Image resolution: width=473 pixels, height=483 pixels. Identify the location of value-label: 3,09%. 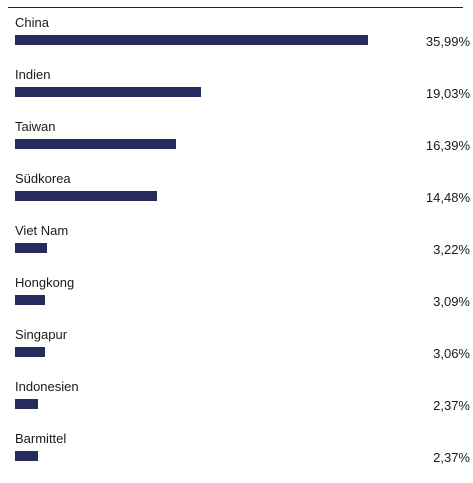
(451, 301).